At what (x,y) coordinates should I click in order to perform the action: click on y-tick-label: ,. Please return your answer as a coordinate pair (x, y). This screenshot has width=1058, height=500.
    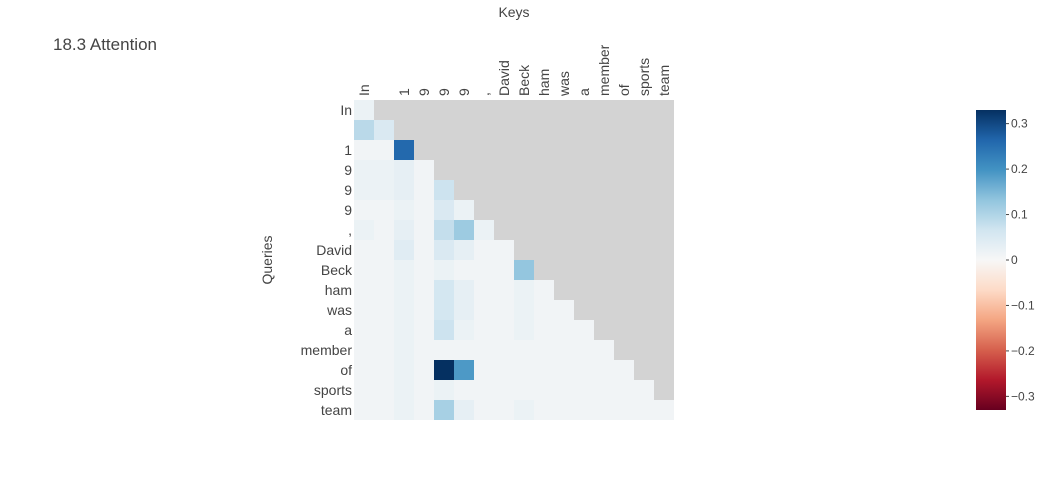
    Looking at the image, I should click on (350, 230).